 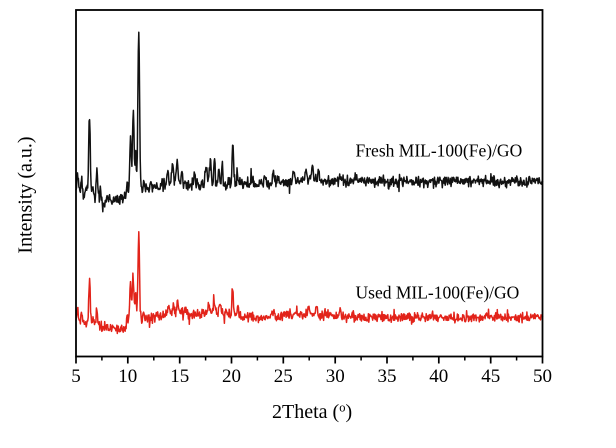 What do you see at coordinates (231, 376) in the screenshot?
I see `svg-text: 20` at bounding box center [231, 376].